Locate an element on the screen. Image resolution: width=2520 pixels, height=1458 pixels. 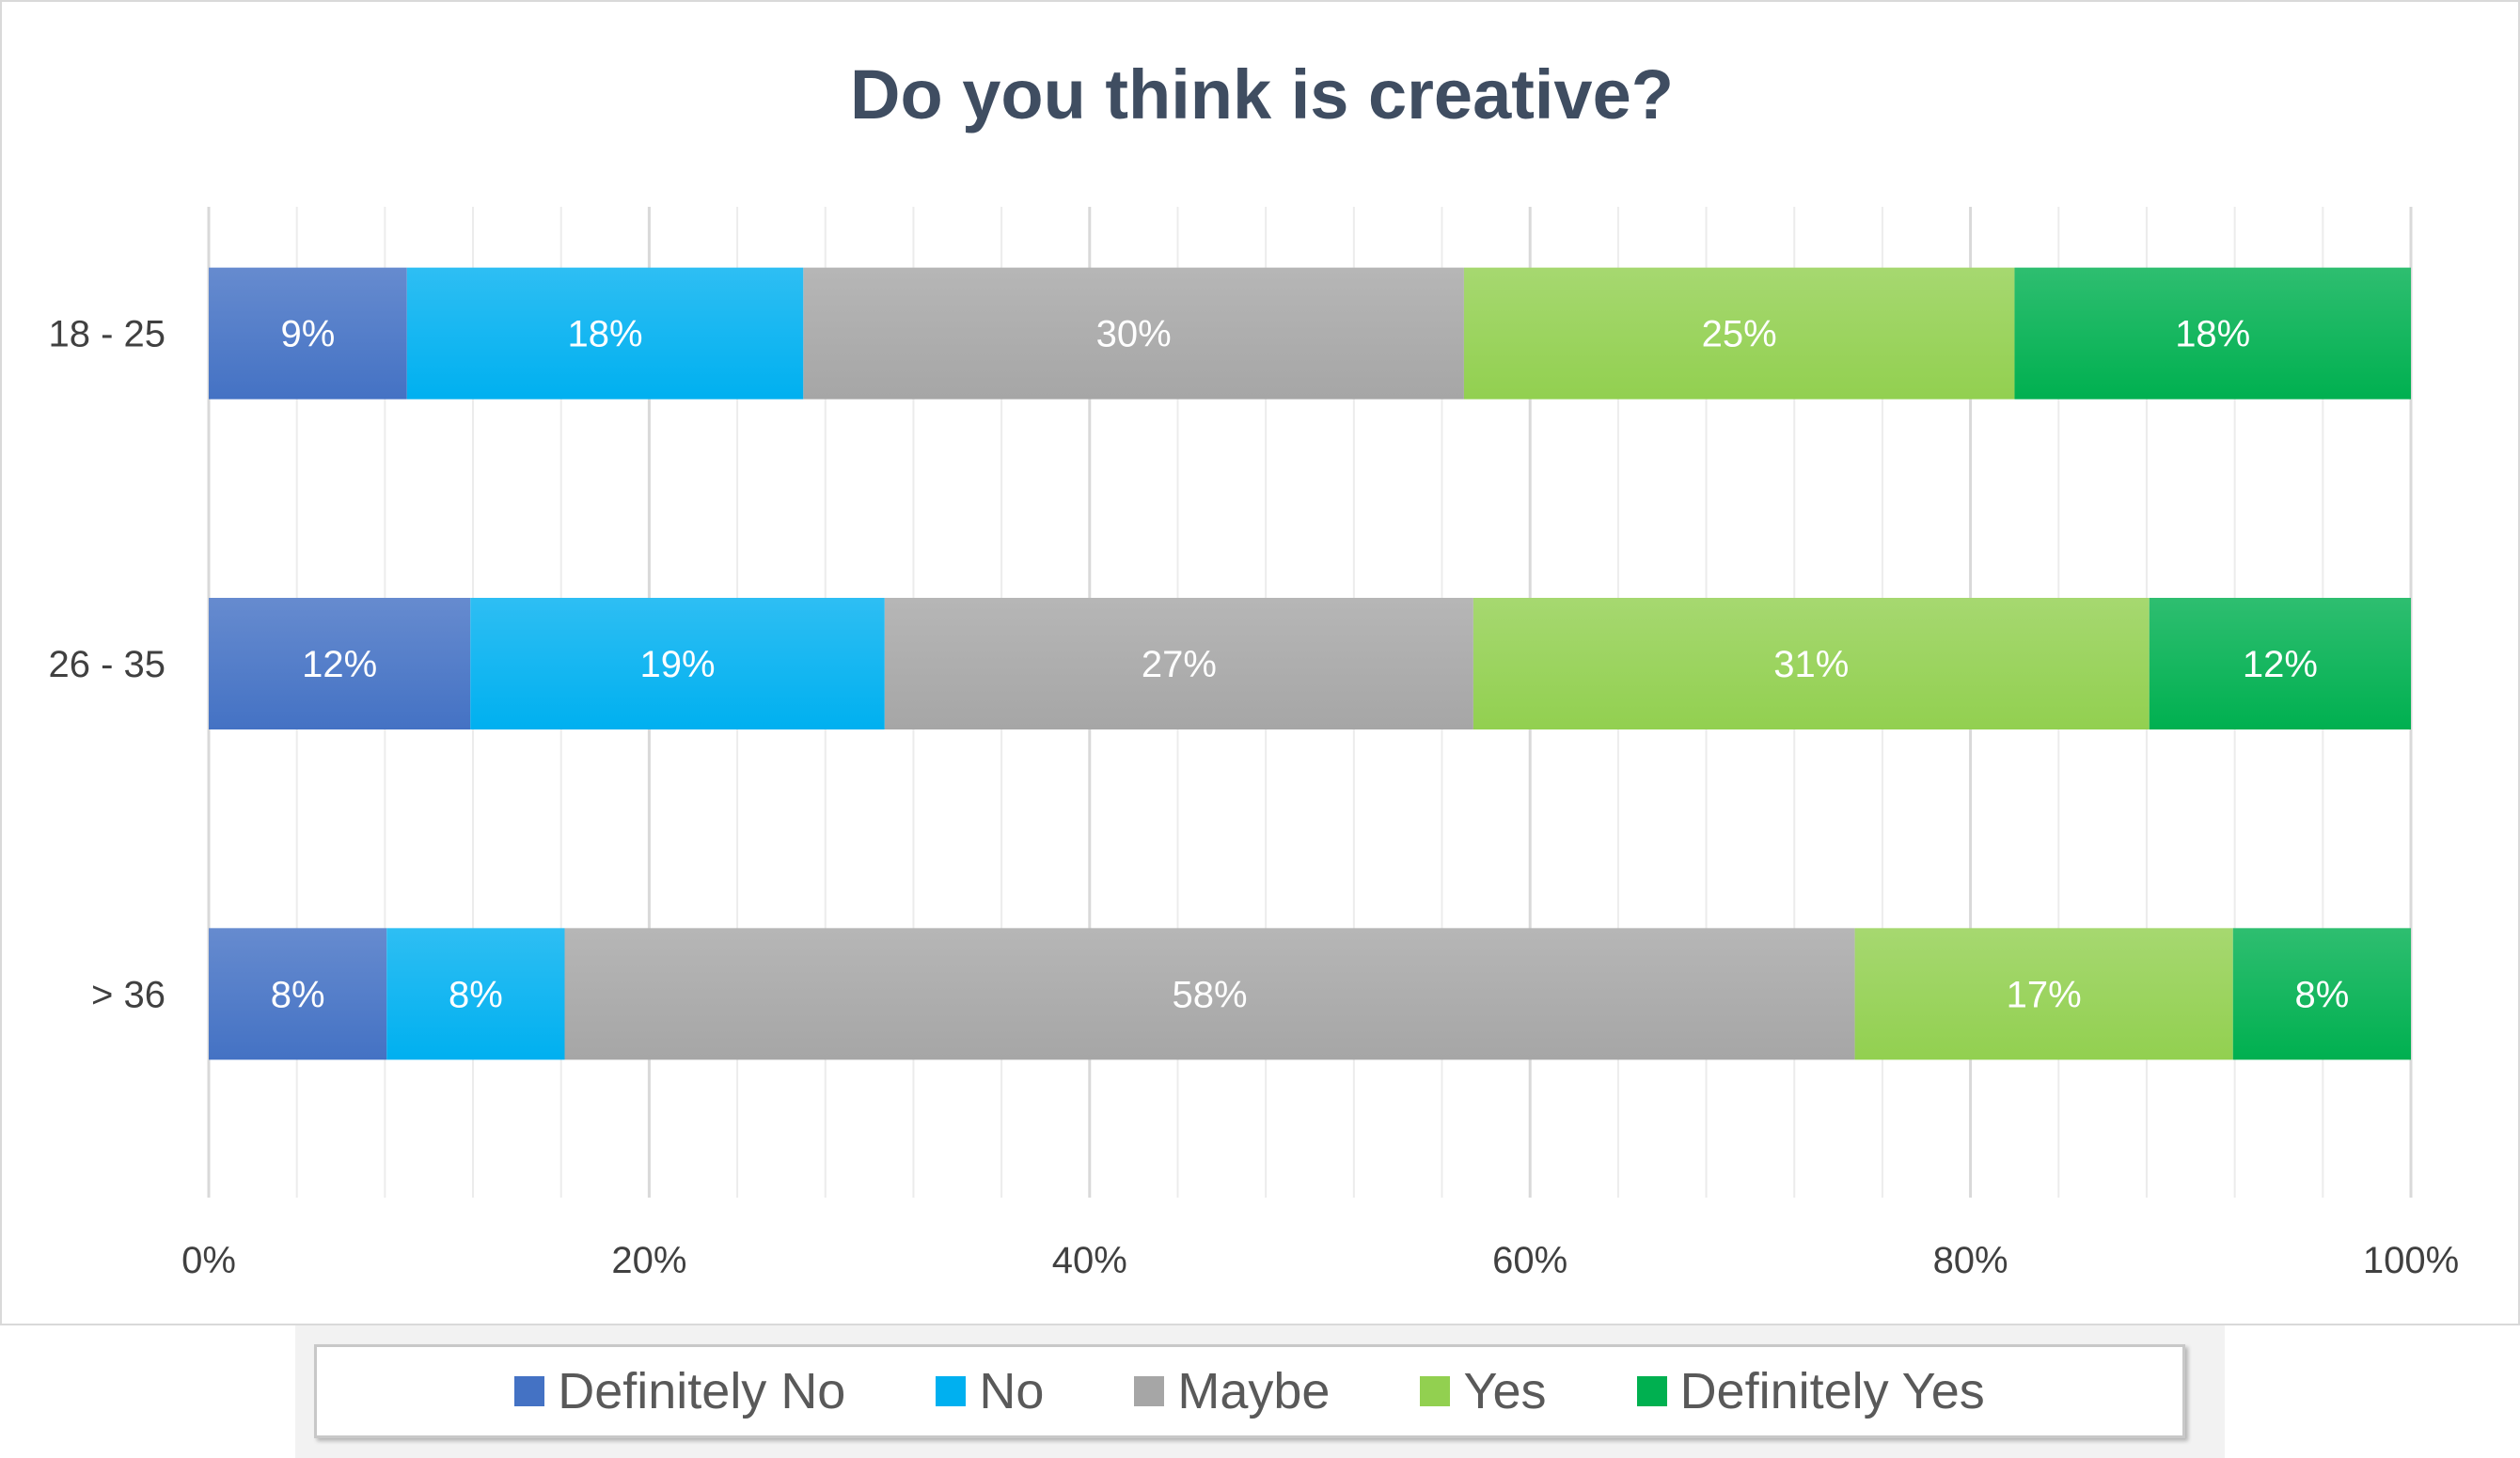
y-axis-tick-labels: 18 - 25 26 - 35 > 36 is located at coordinates (106, 665).